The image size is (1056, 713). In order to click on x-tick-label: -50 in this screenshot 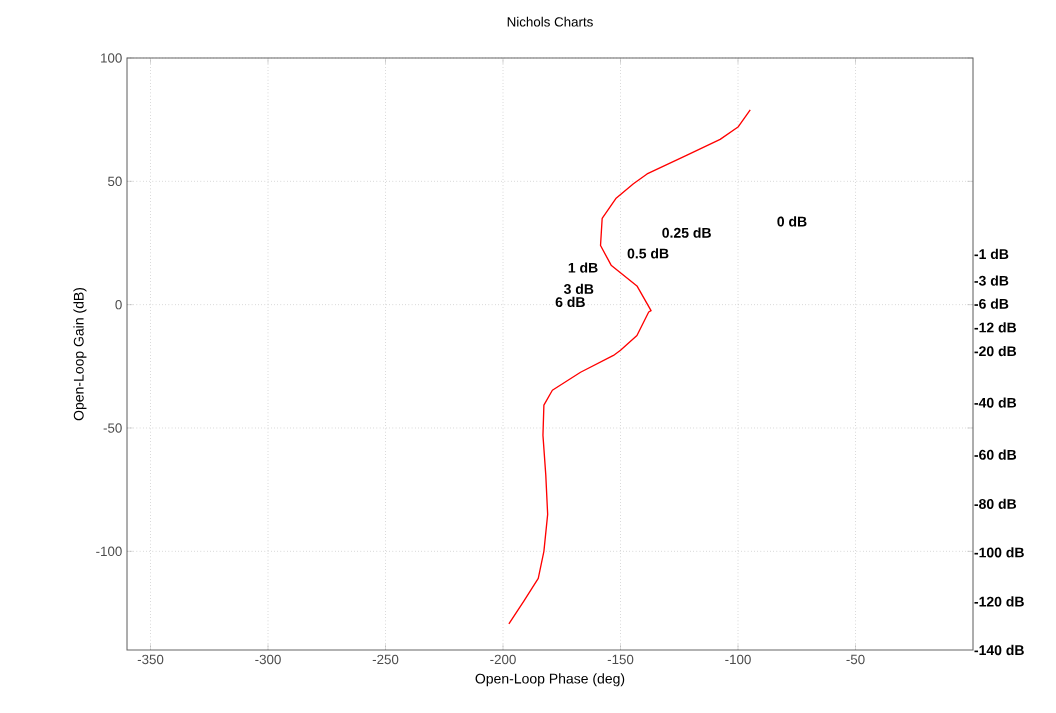, I will do `click(855, 659)`.